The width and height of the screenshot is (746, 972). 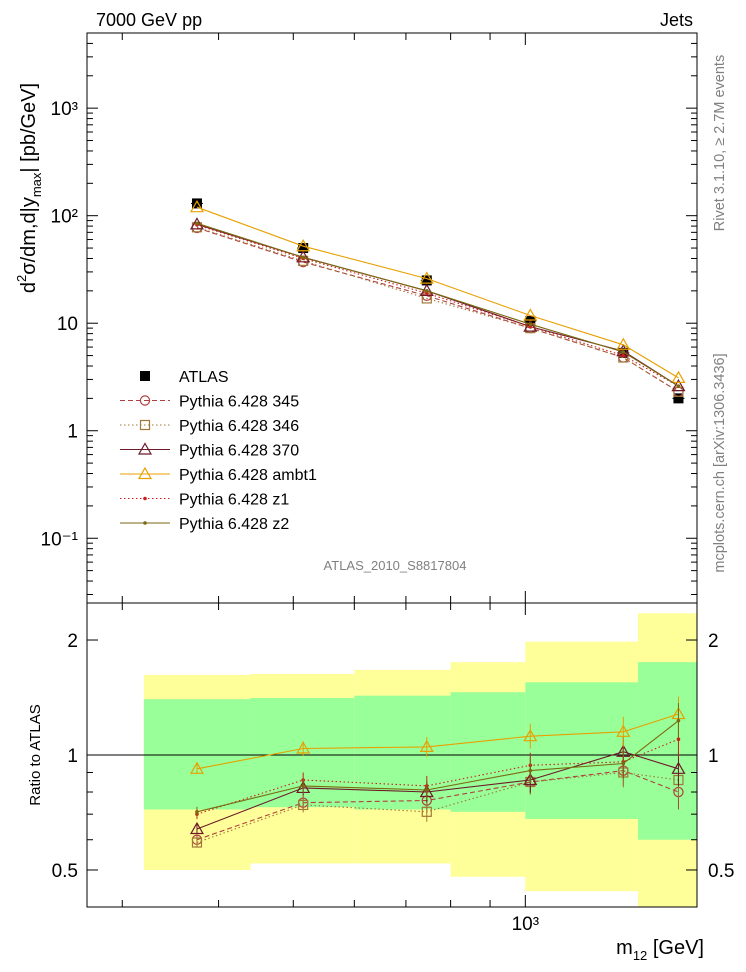 I want to click on main-y-tick-label: 10⁻¹, so click(x=60, y=539).